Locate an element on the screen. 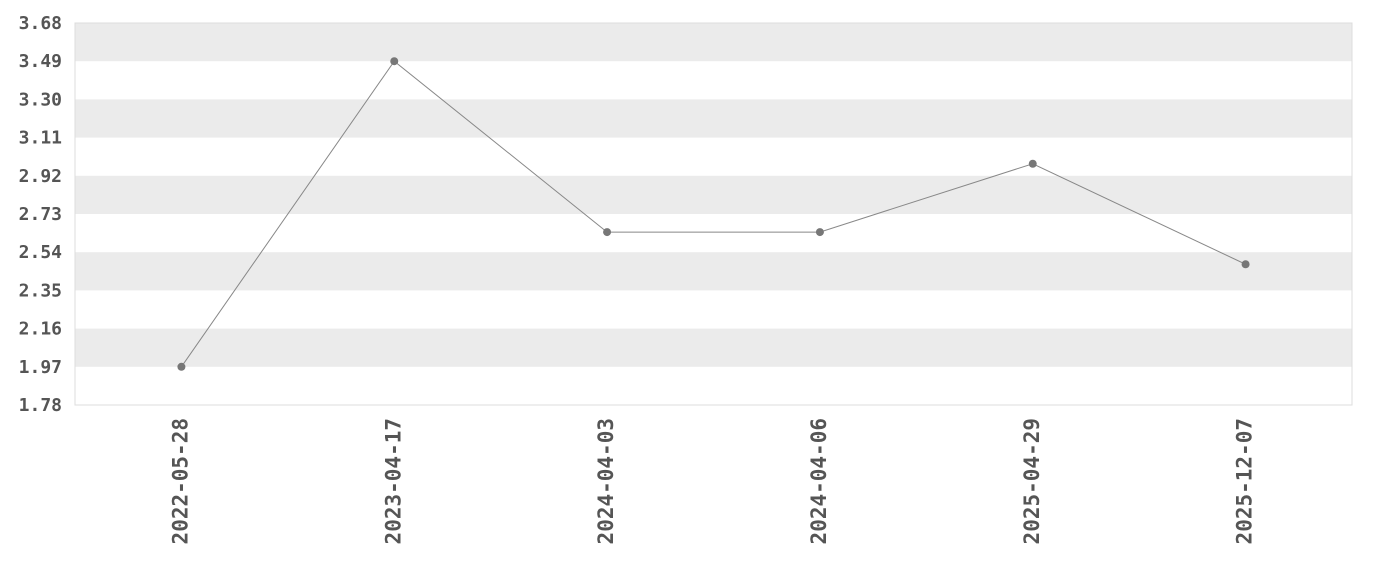  y-tick-label: 3.30 is located at coordinates (40, 99).